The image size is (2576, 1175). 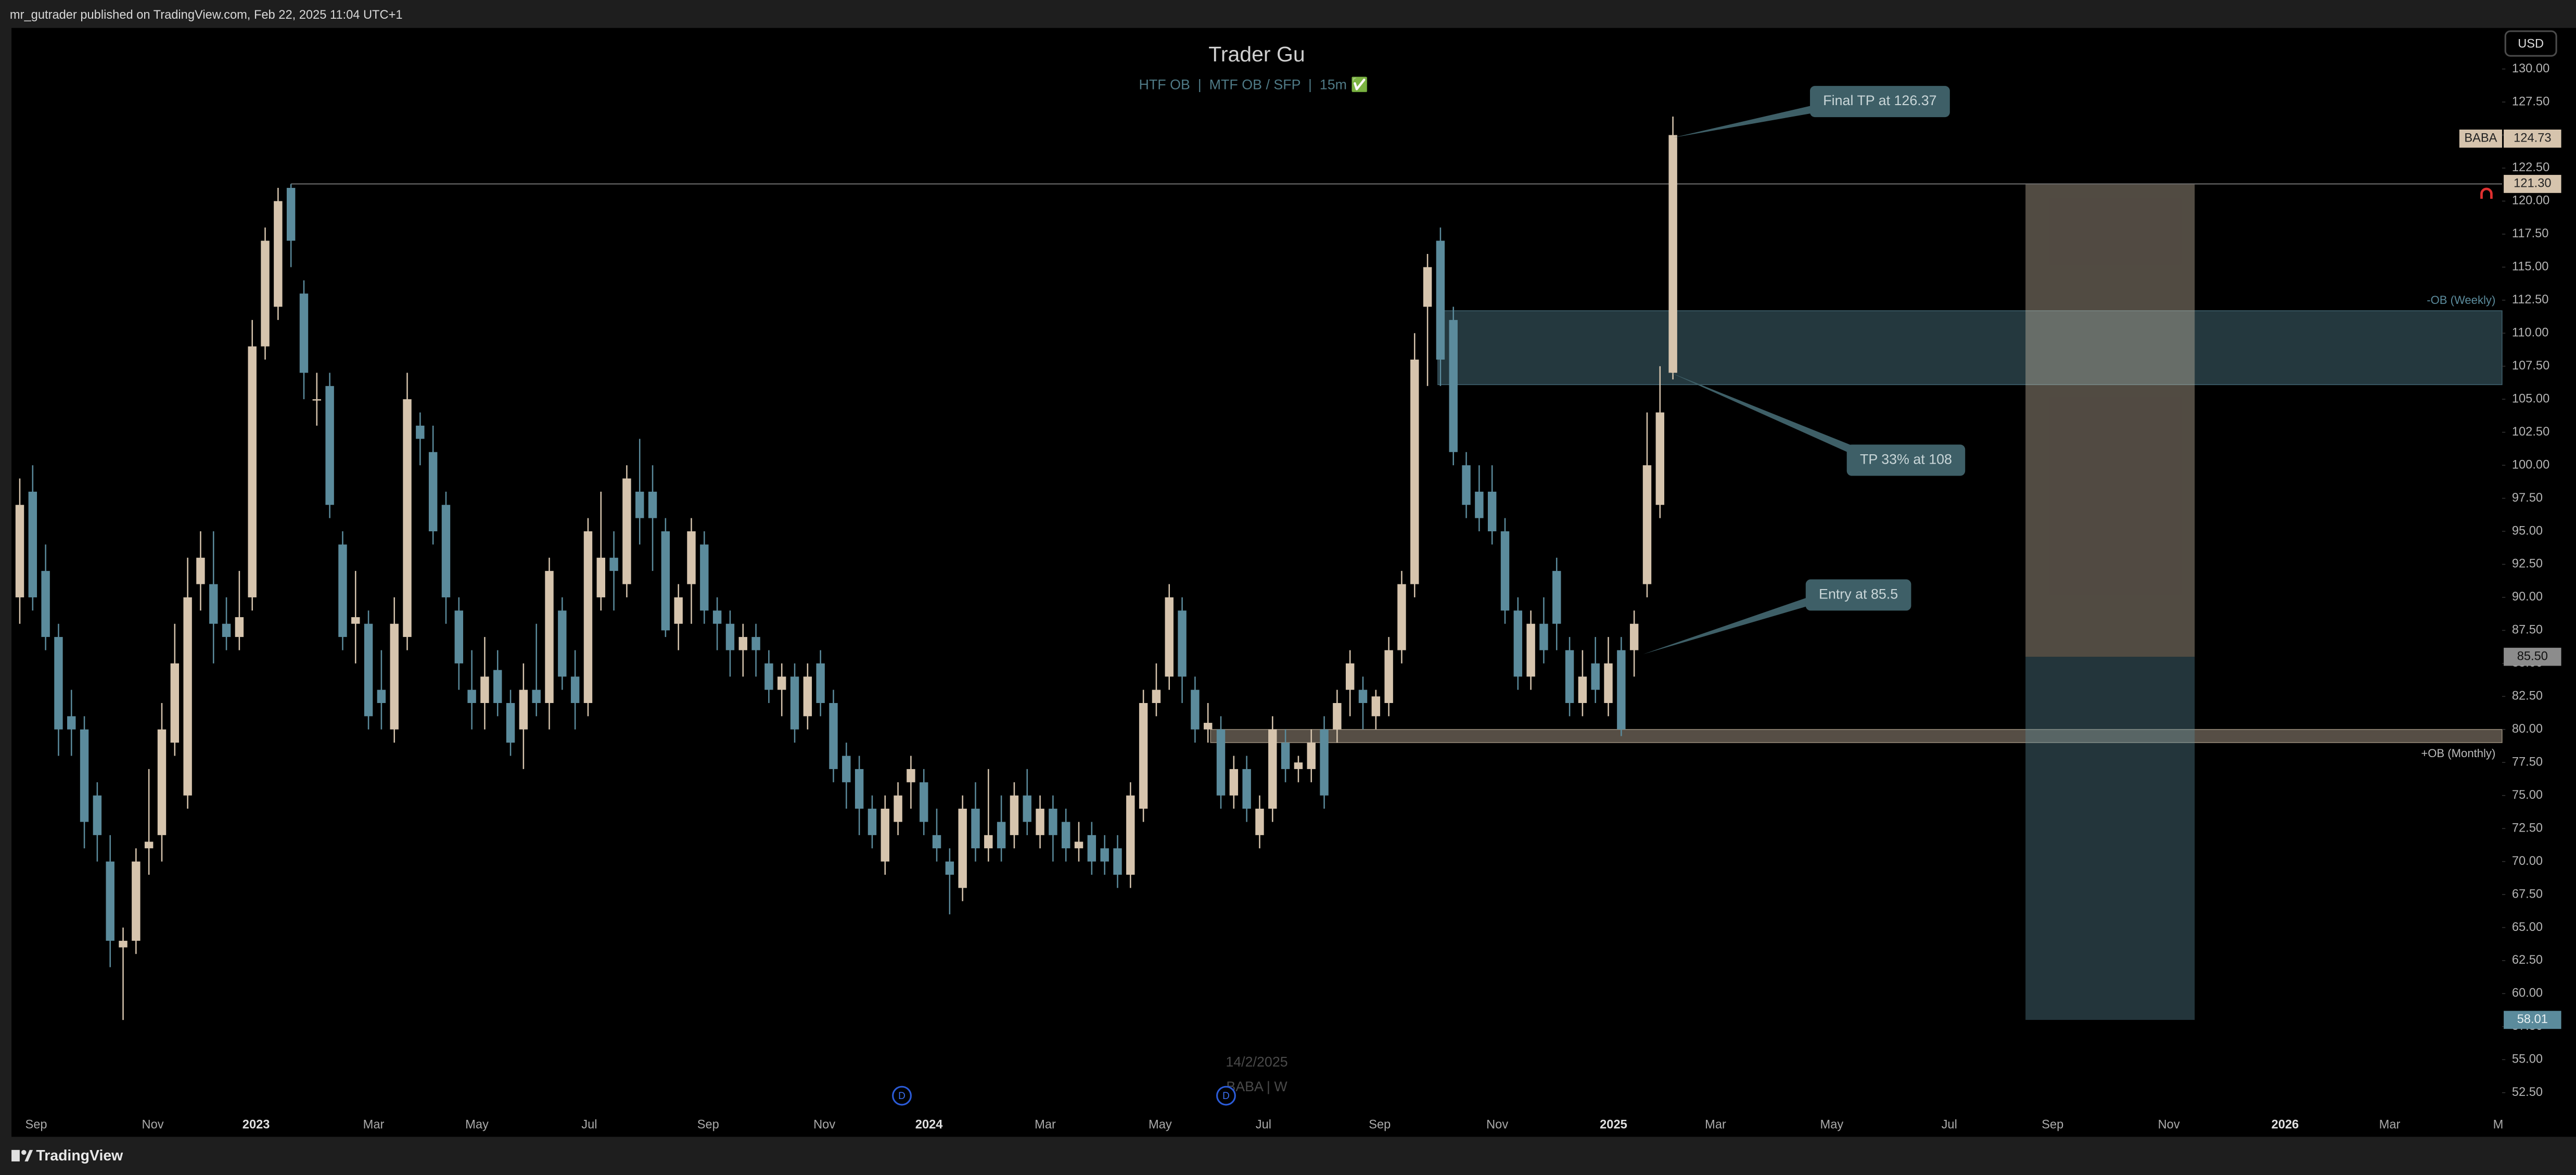 I want to click on watermark-symbol: BABA | W, so click(x=1256, y=1086).